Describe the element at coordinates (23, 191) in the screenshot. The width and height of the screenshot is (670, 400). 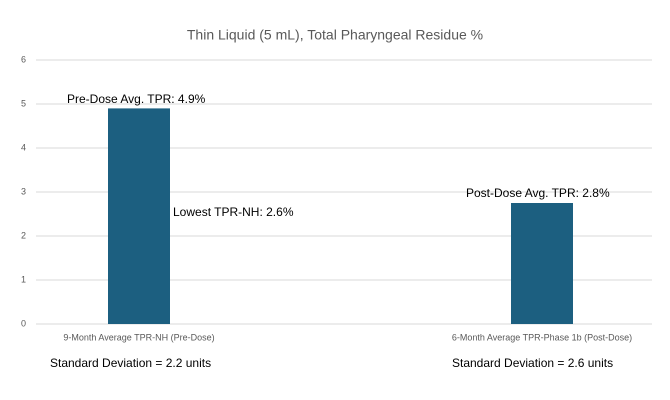
I see `y-tick-label: 3` at that location.